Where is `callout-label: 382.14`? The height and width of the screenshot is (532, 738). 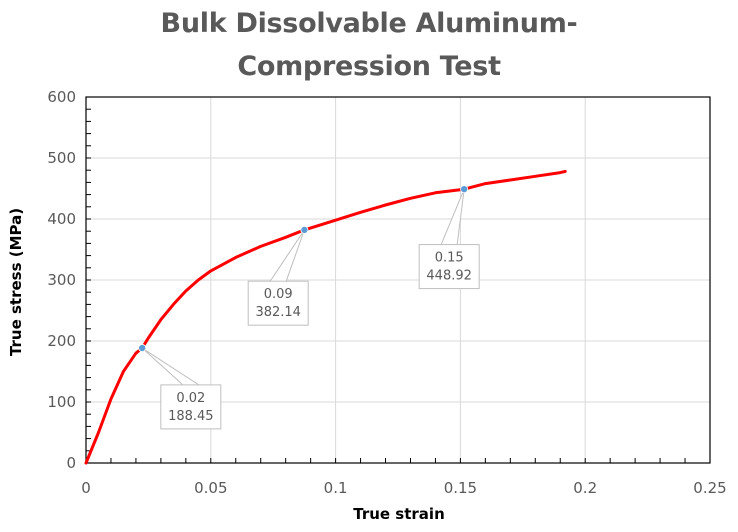
callout-label: 382.14 is located at coordinates (278, 312).